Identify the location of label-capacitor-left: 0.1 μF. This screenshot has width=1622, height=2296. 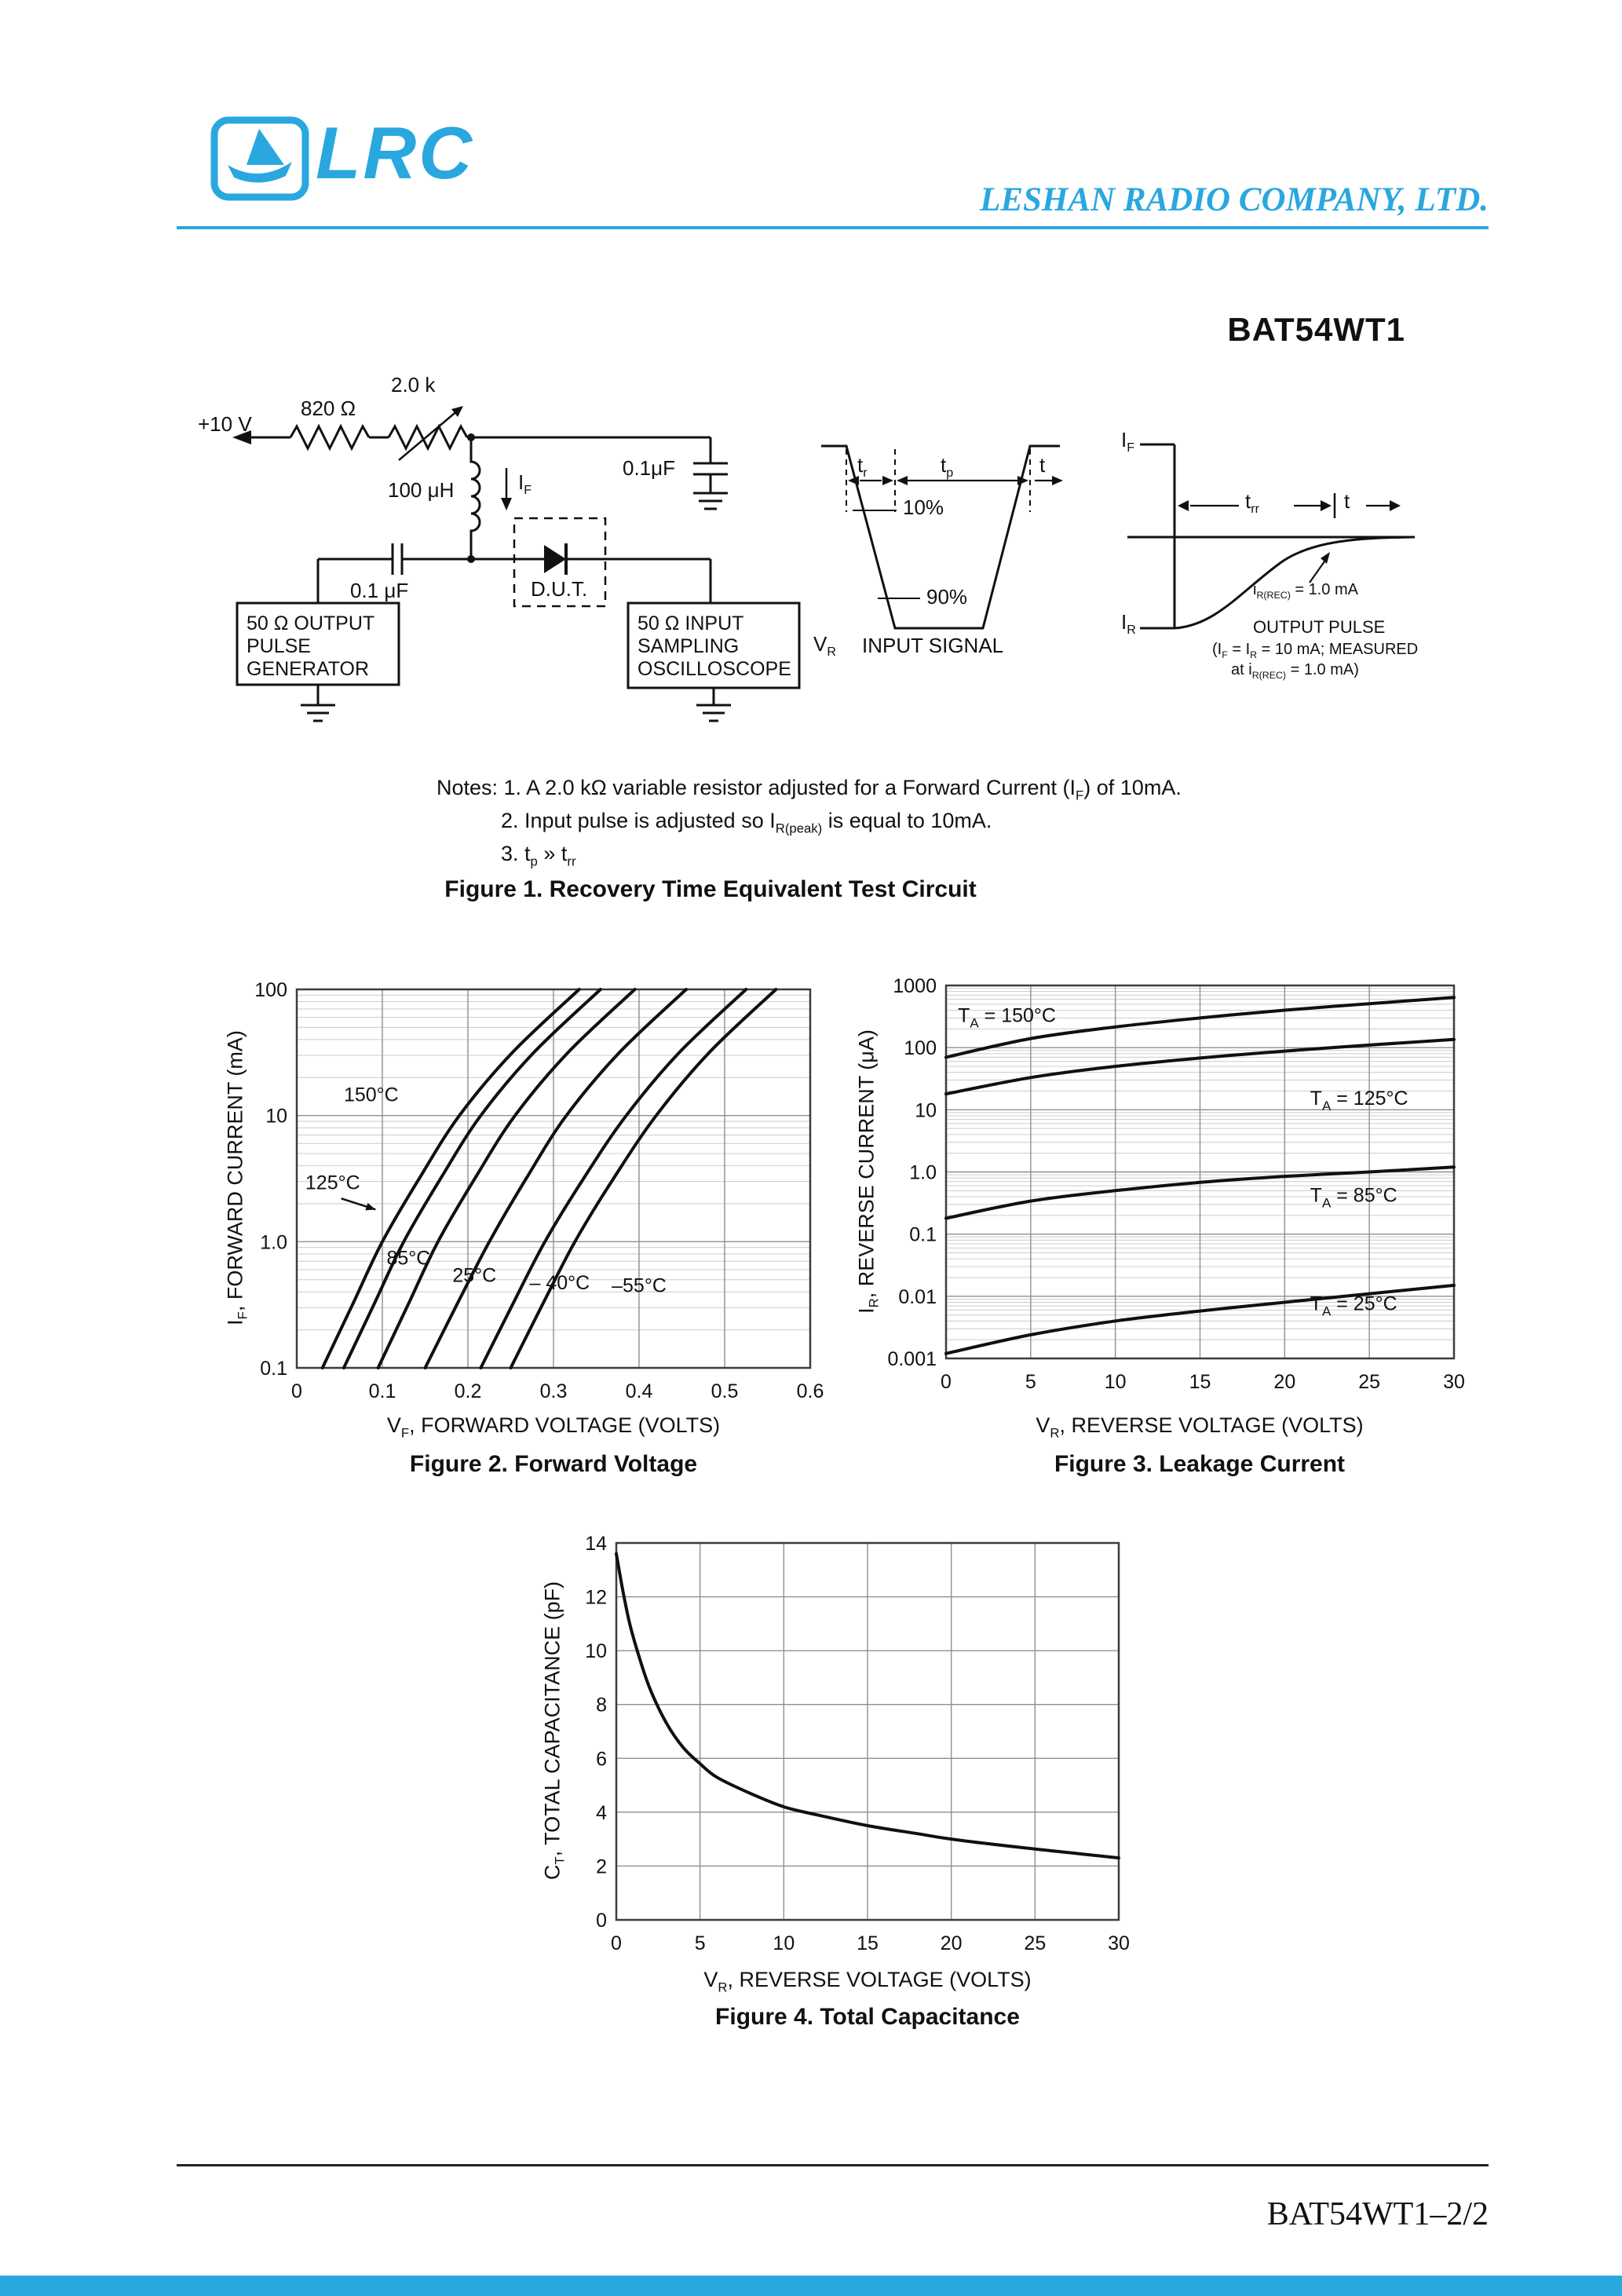
(379, 590).